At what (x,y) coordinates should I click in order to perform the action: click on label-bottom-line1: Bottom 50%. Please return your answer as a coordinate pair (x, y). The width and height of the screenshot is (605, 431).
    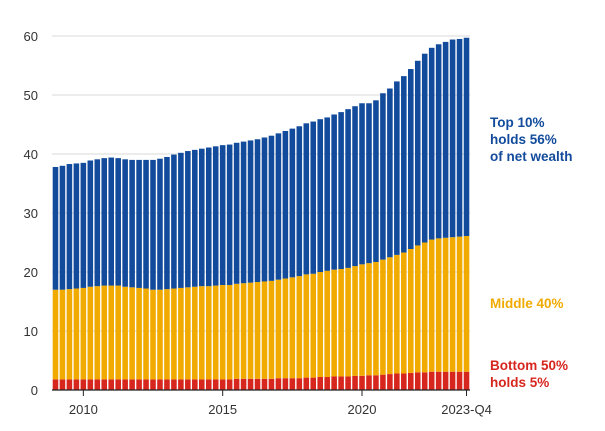
    Looking at the image, I should click on (529, 365).